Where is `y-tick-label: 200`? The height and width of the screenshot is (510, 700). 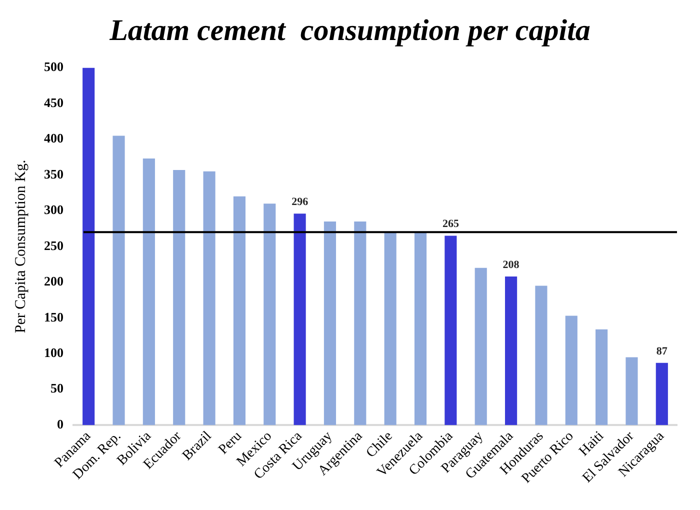
y-tick-label: 200 is located at coordinates (54, 281).